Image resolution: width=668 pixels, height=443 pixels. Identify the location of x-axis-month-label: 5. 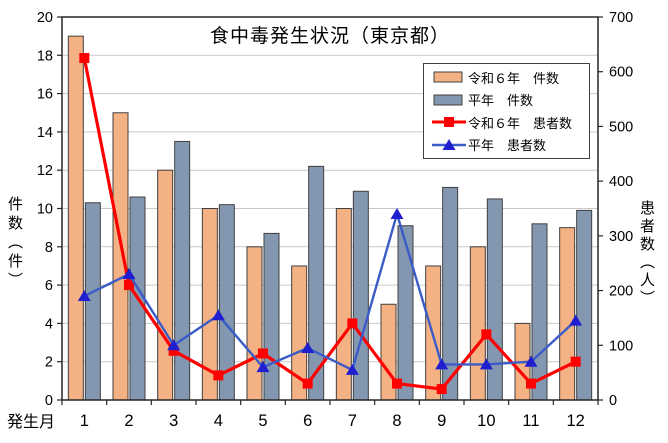
(262, 421).